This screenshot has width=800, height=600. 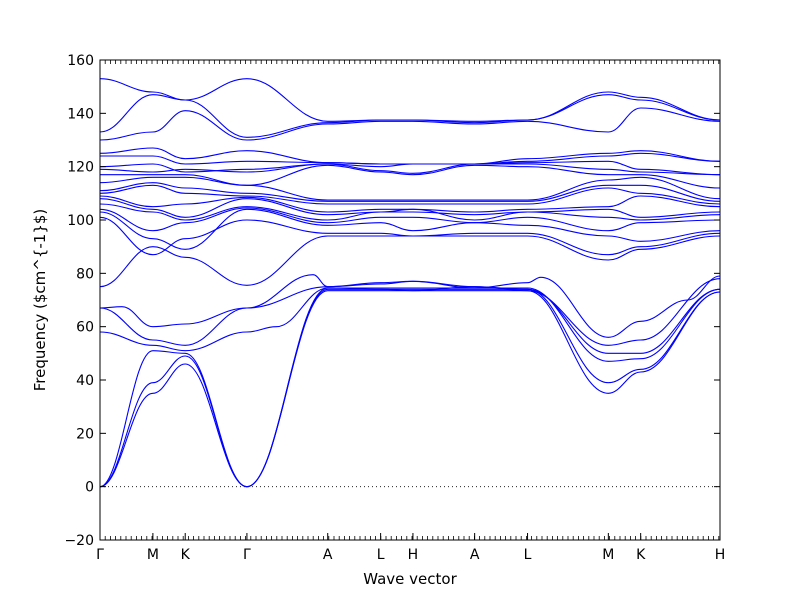 What do you see at coordinates (80, 114) in the screenshot?
I see `y-tick-label: 140` at bounding box center [80, 114].